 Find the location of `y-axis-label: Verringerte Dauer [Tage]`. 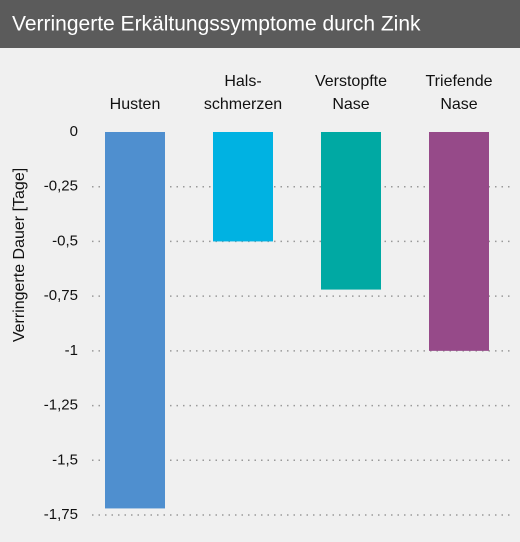

y-axis-label: Verringerte Dauer [Tage] is located at coordinates (19, 255).